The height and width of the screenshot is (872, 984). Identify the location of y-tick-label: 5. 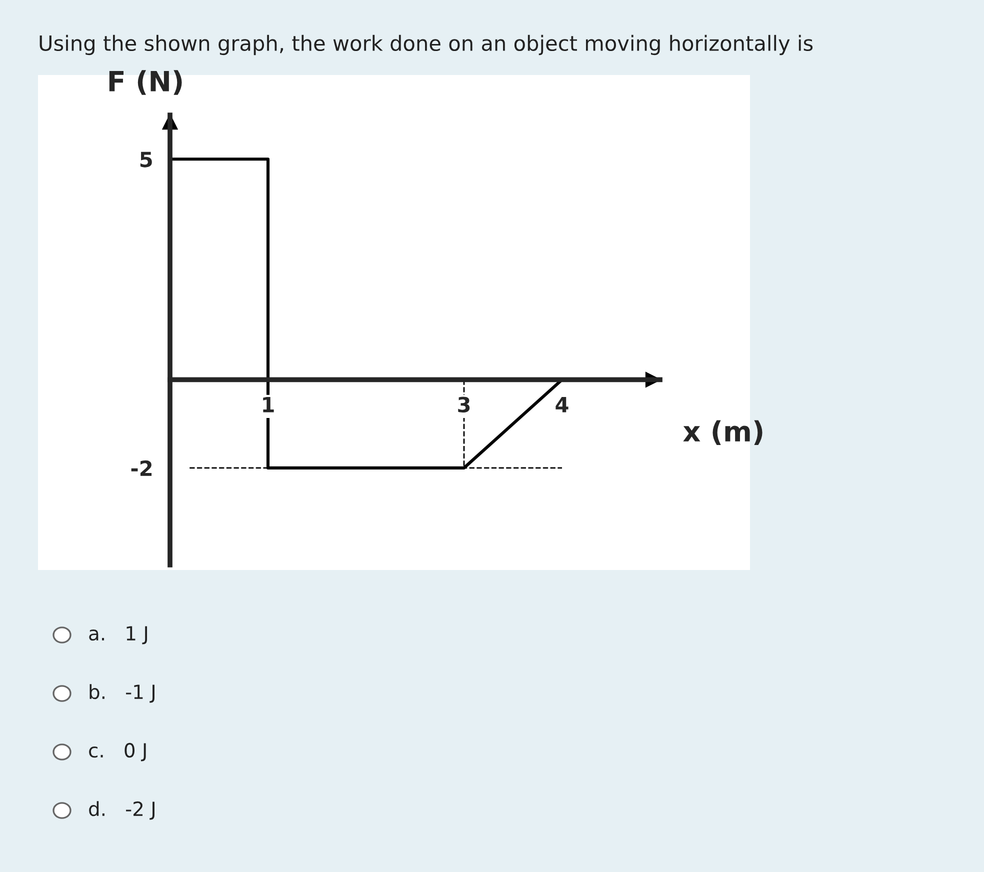
(146, 160).